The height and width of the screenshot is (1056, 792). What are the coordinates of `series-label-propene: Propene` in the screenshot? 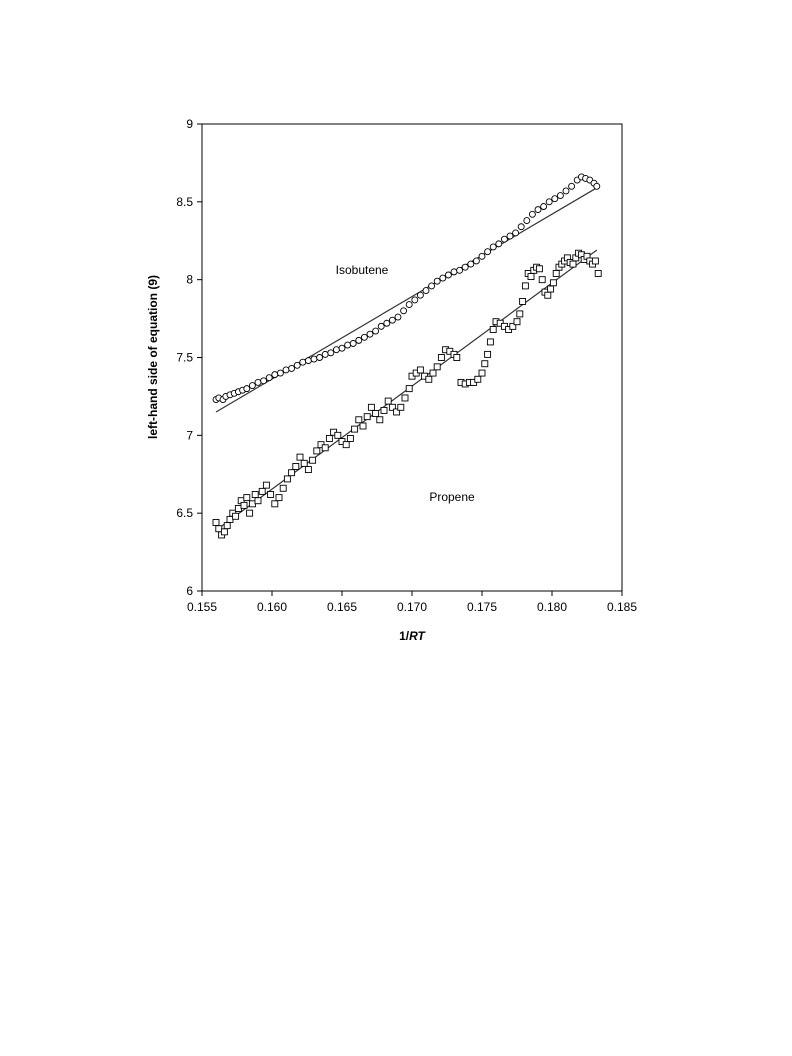 It's located at (452, 497).